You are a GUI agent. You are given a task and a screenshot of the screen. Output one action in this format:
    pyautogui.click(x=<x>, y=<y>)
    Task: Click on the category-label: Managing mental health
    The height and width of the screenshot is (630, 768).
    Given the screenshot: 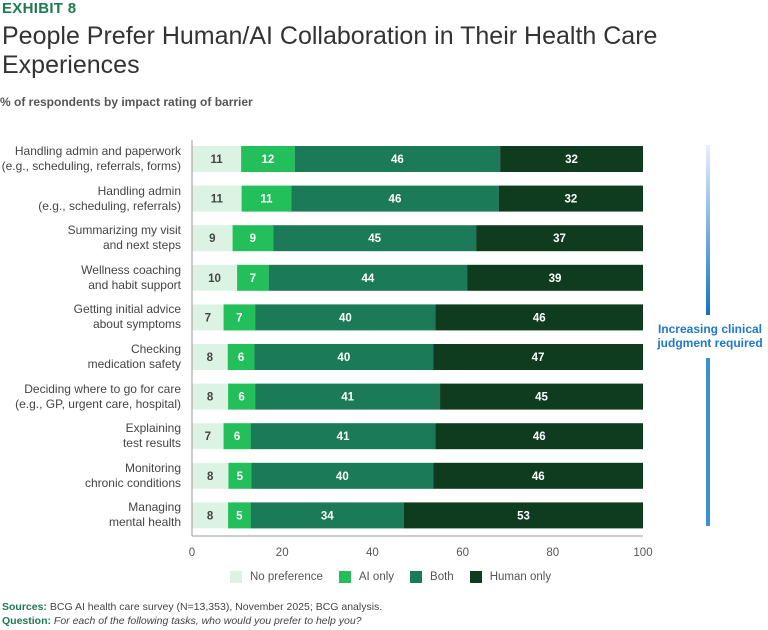 What is the action you would take?
    pyautogui.click(x=144, y=515)
    